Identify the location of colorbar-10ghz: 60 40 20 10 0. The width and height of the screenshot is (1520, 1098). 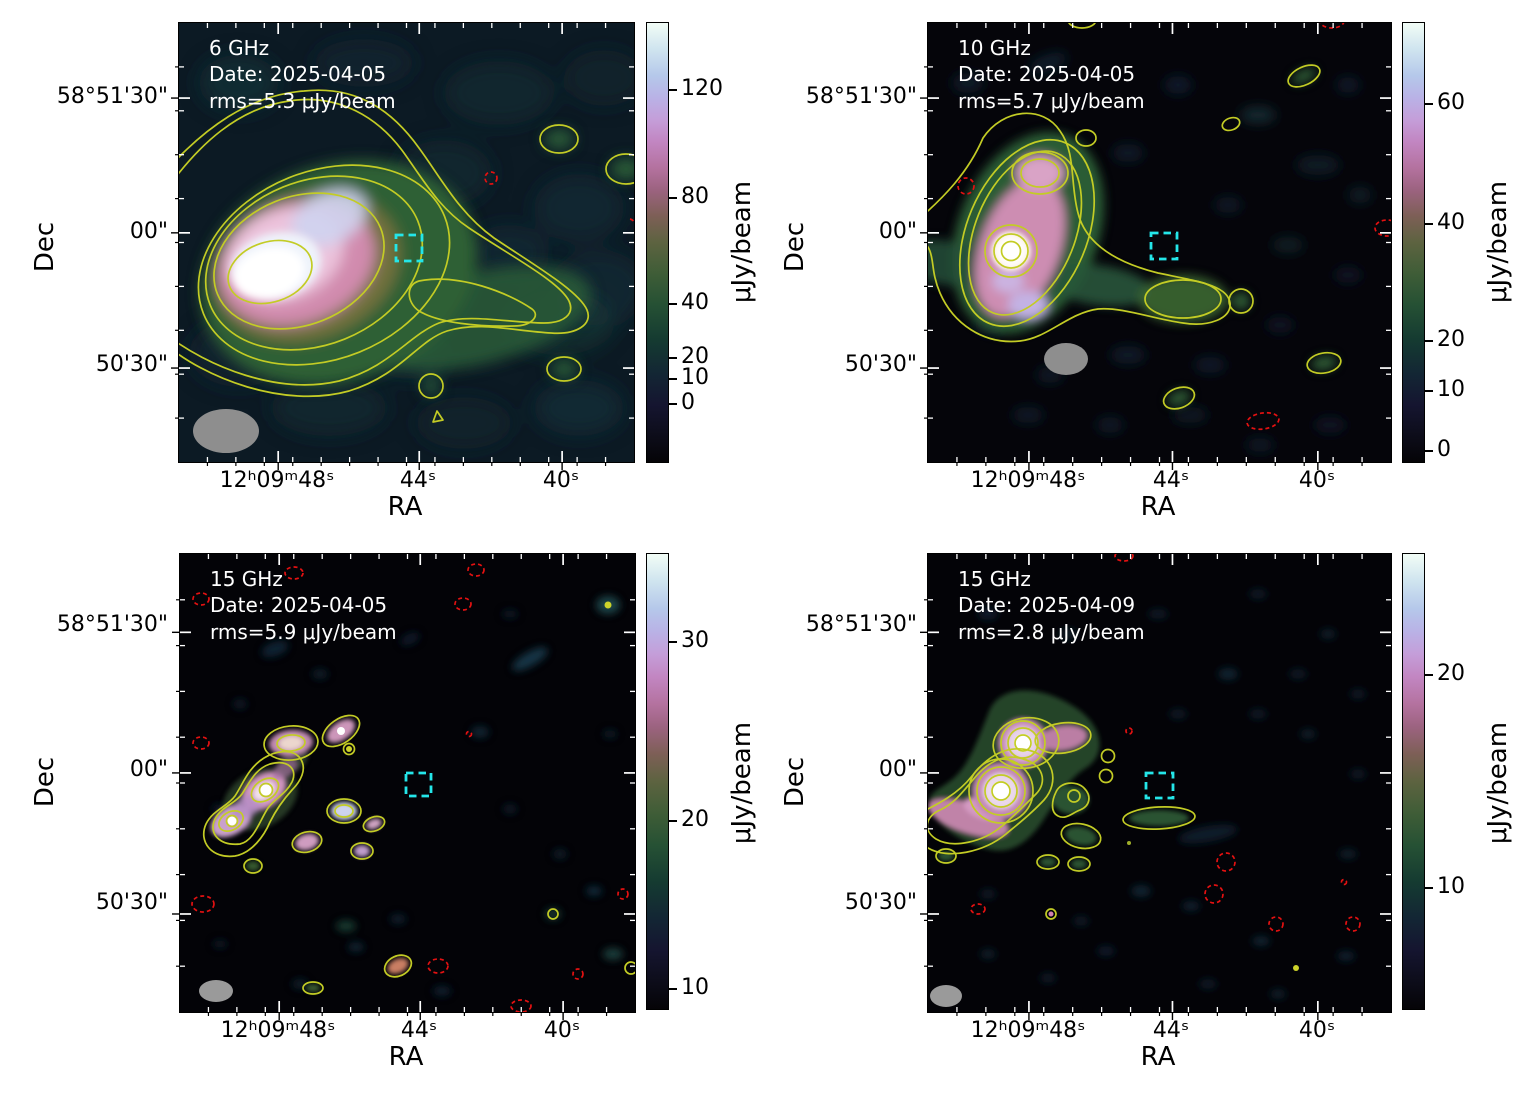
(1433, 242).